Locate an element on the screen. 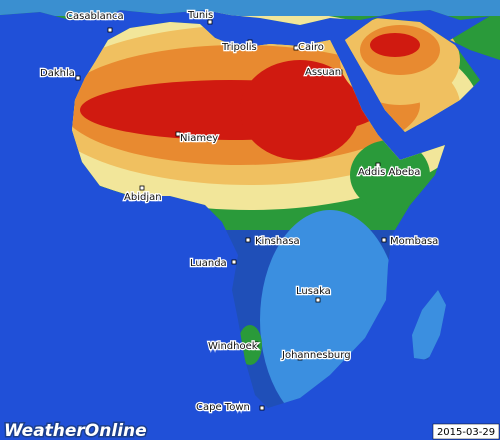 Image resolution: width=500 pixels, height=440 pixels. city-label: Cape Town is located at coordinates (223, 407).